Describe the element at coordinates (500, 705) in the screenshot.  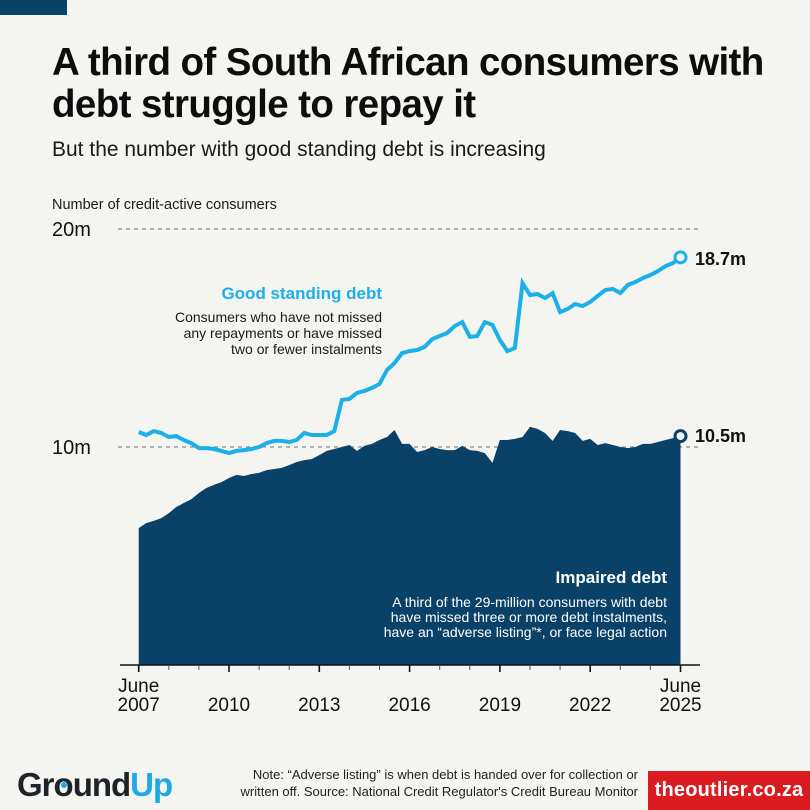
I see `x-tick-label: 2019` at that location.